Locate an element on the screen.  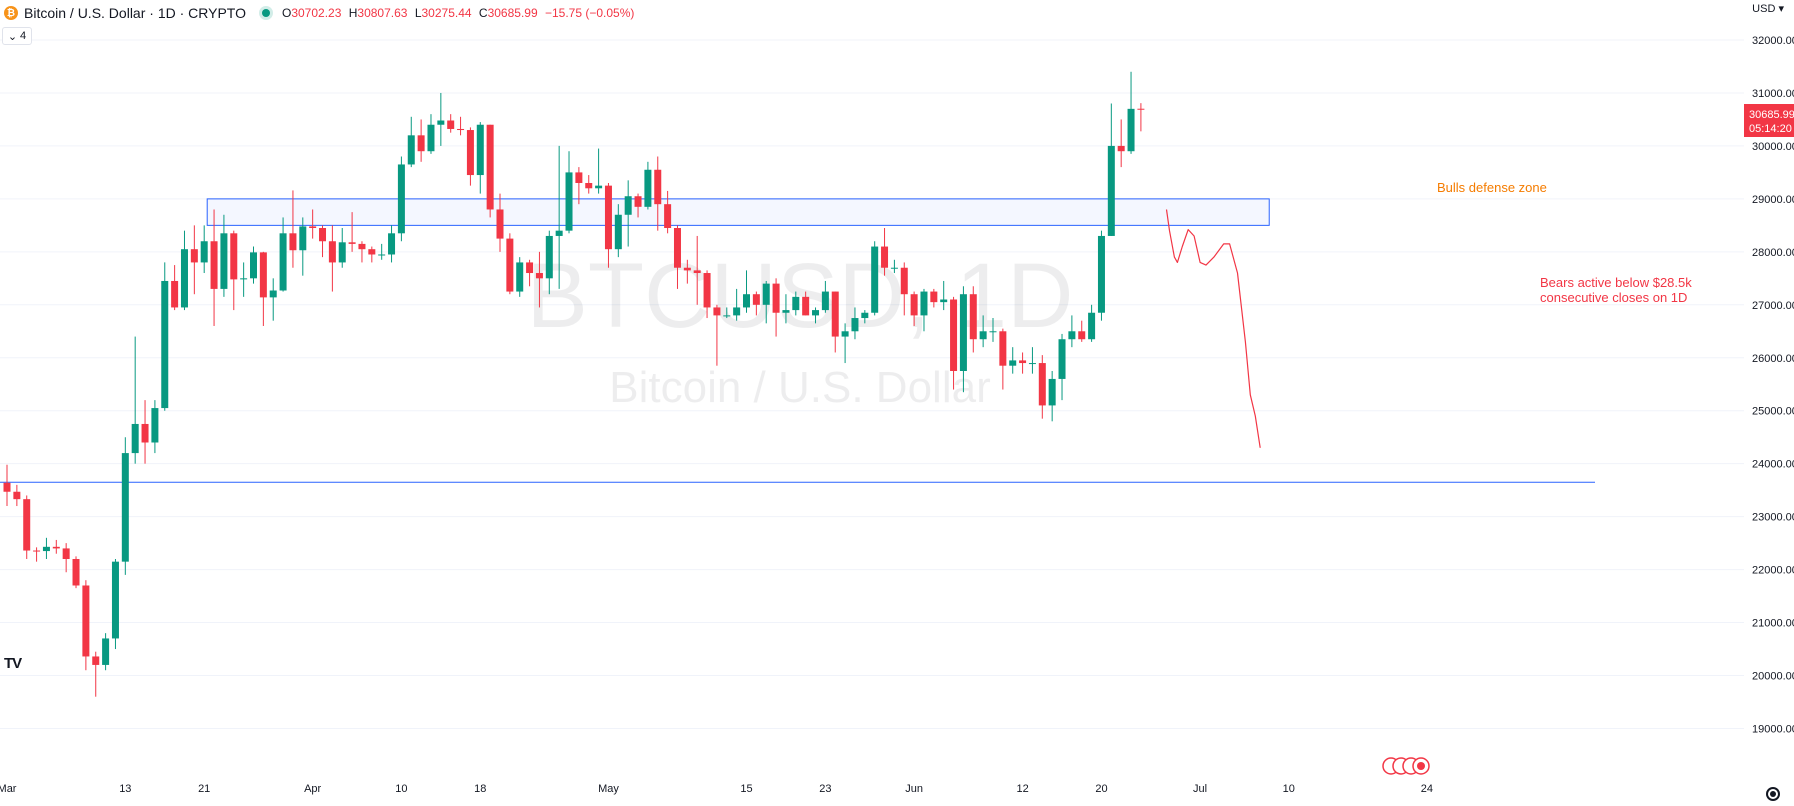
x-tick-label: Jun is located at coordinates (914, 789).